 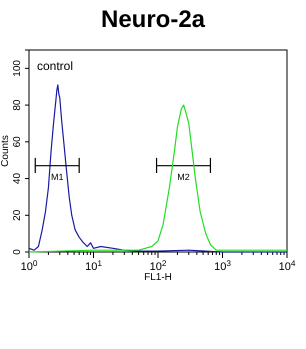 What do you see at coordinates (158, 265) in the screenshot?
I see `x-tick-label: 10$^{2}$` at bounding box center [158, 265].